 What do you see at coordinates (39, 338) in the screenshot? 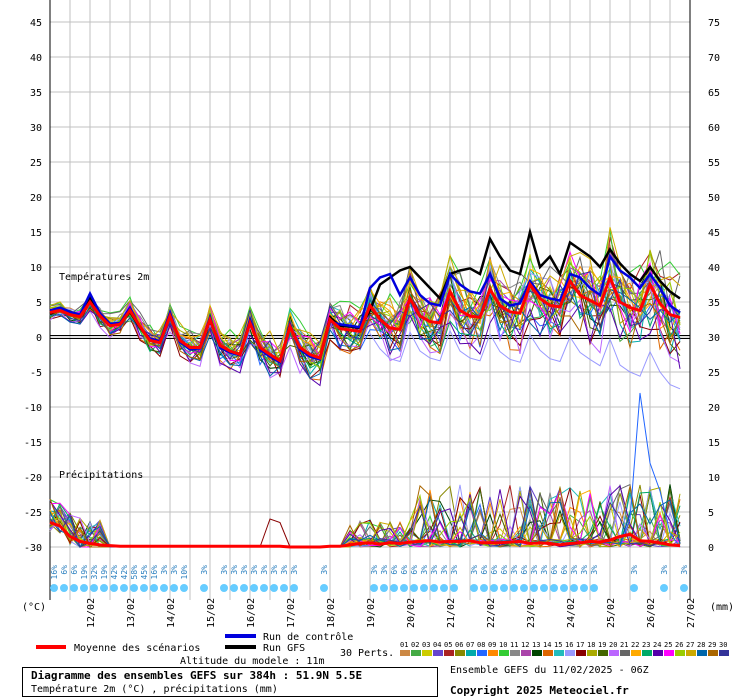
I see `left-tick-label: 0` at bounding box center [39, 338].